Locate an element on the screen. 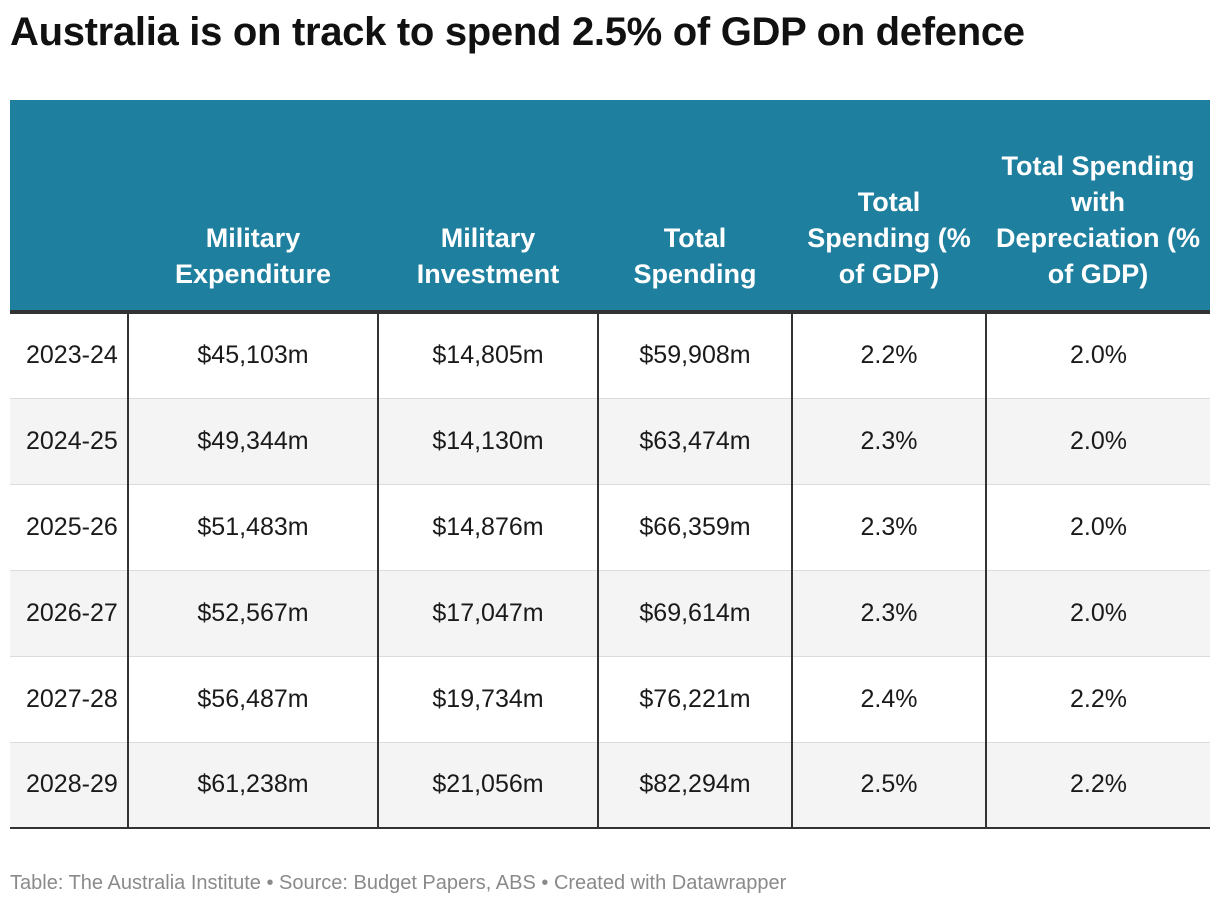 The width and height of the screenshot is (1220, 908). table-cell: $52,567m is located at coordinates (252, 613).